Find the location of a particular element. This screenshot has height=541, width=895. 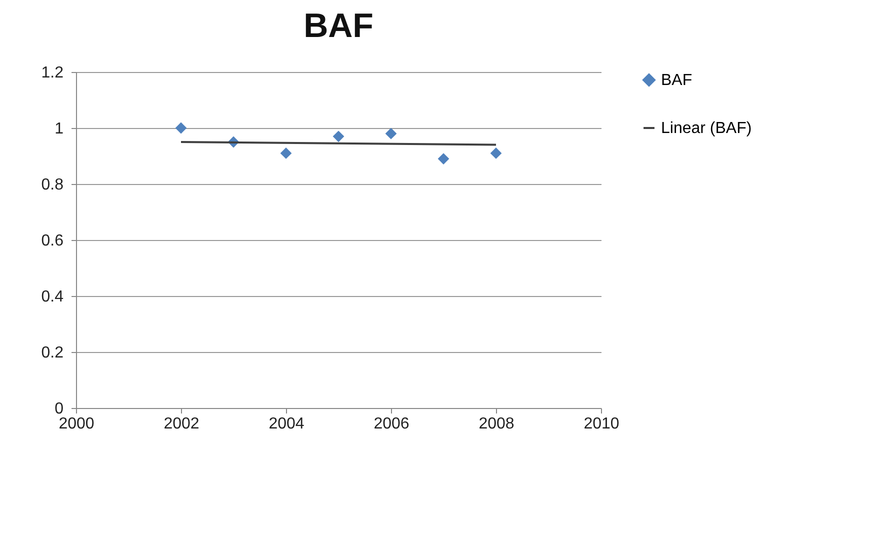

x-tick-label: 2000 is located at coordinates (76, 424).